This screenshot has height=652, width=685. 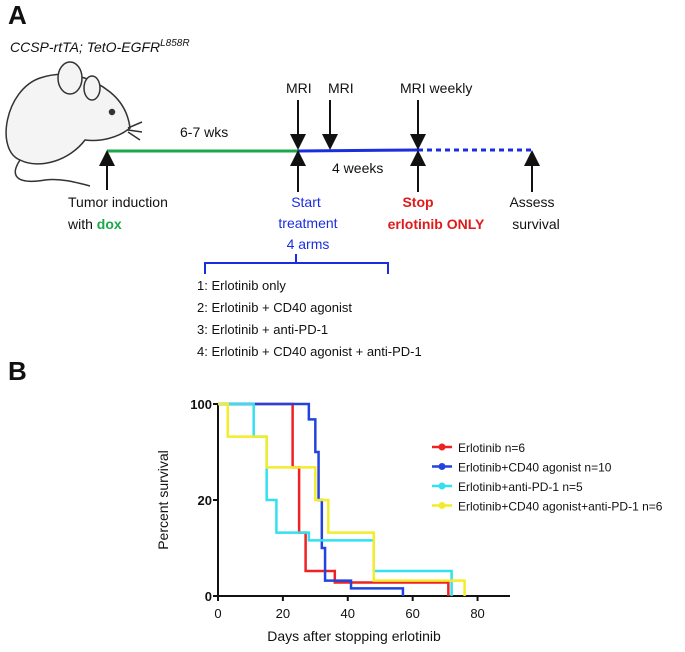 What do you see at coordinates (85, 47) in the screenshot?
I see `genotype-text: CCSP-rtTA; TetO-EGFR` at bounding box center [85, 47].